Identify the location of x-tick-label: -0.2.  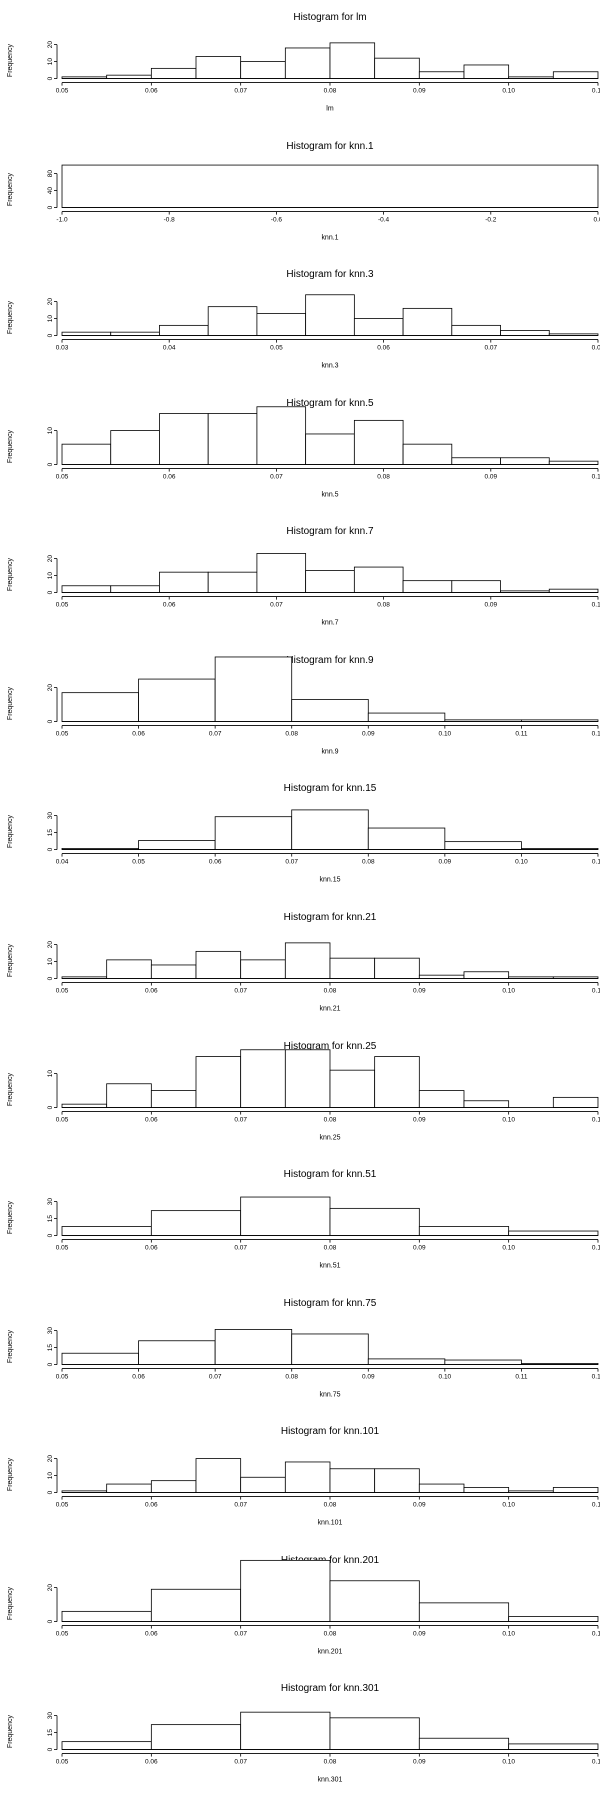
(491, 219).